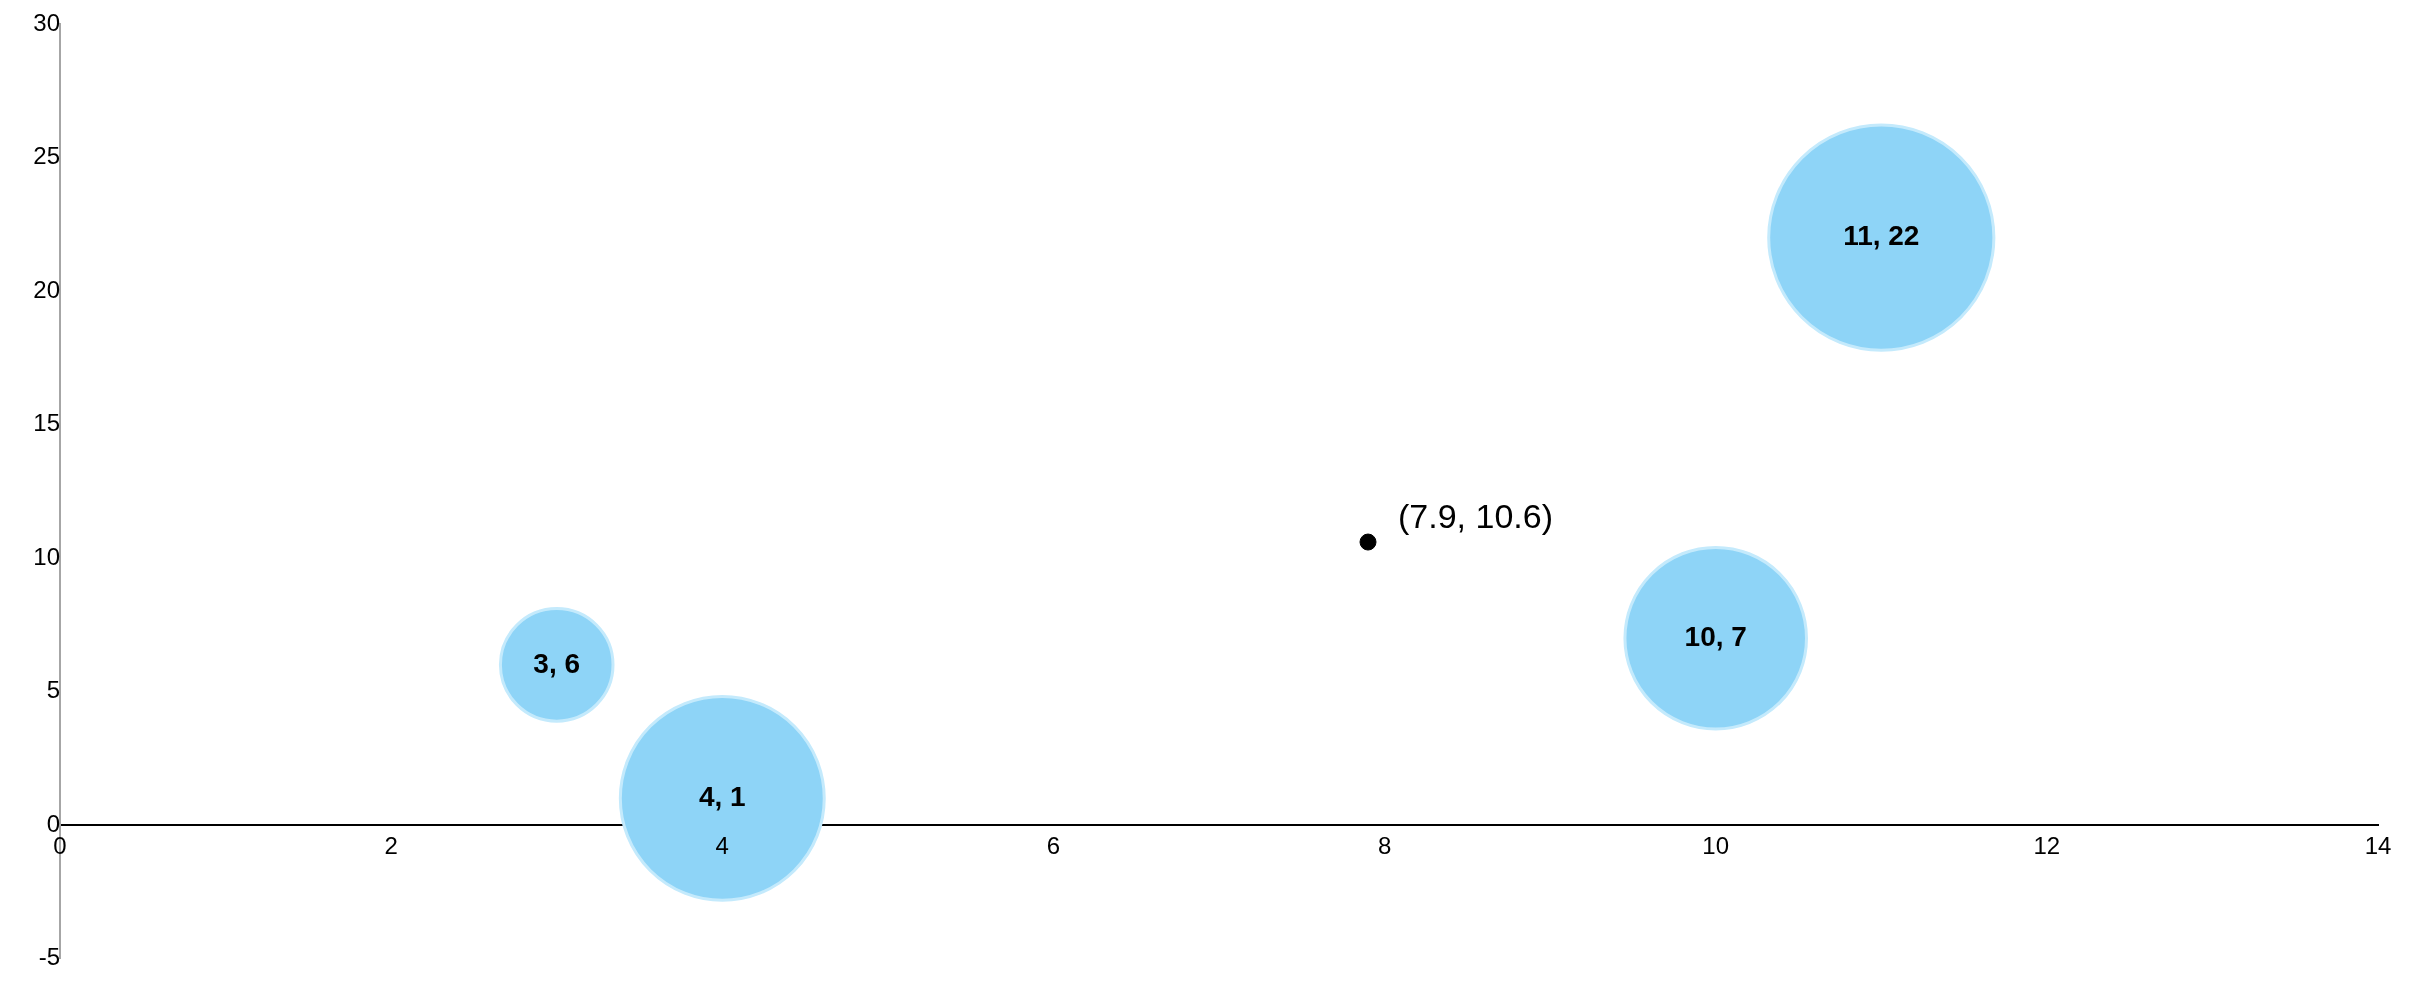  What do you see at coordinates (46, 22) in the screenshot?
I see `y-tick-label: 30` at bounding box center [46, 22].